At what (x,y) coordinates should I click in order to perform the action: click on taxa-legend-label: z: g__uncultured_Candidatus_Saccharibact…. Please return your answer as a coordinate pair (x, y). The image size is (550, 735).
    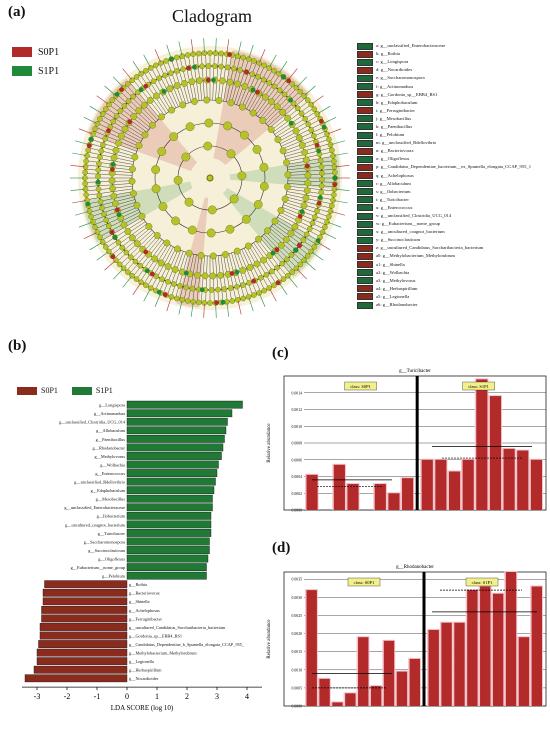
    Looking at the image, I should click on (430, 248).